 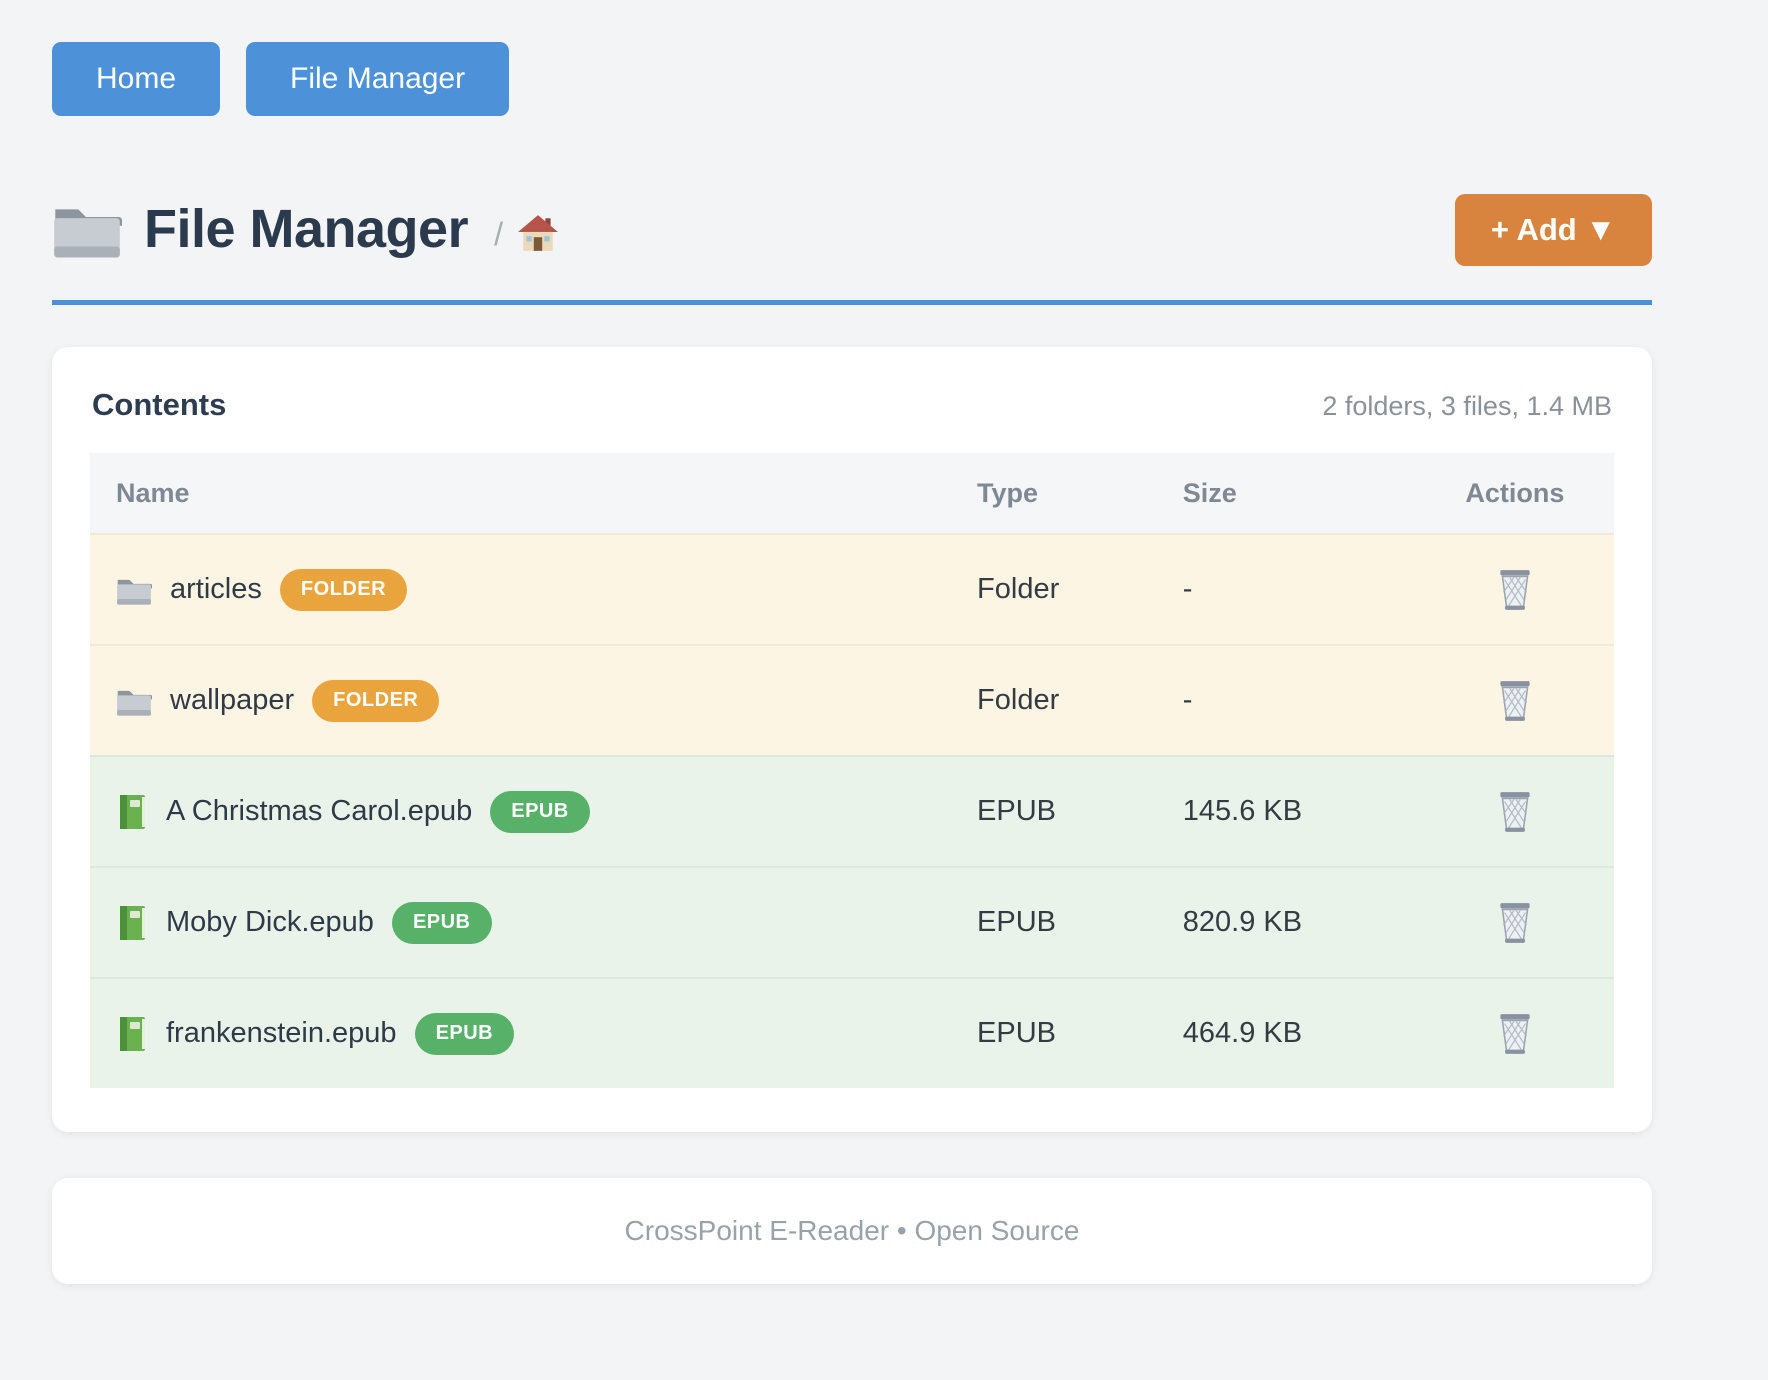 What do you see at coordinates (159, 404) in the screenshot?
I see `contents-heading: Contents` at bounding box center [159, 404].